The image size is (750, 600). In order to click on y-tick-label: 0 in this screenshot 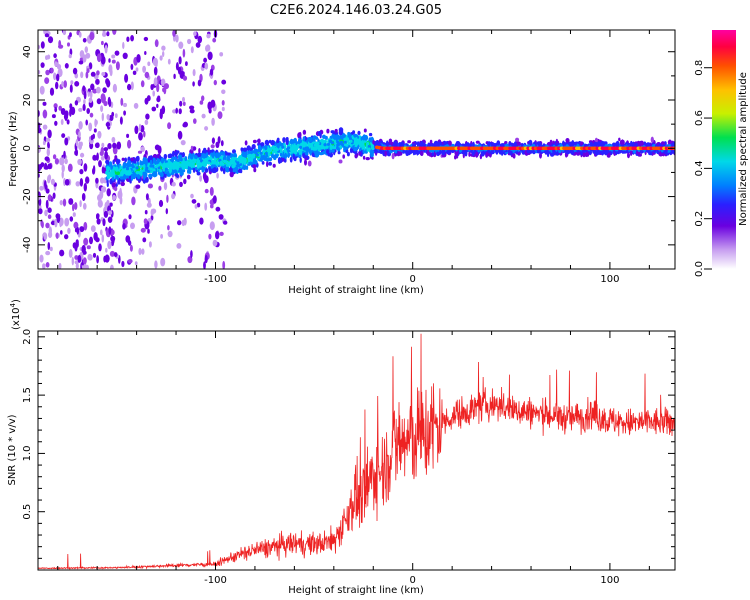, I will do `click(27, 148)`.